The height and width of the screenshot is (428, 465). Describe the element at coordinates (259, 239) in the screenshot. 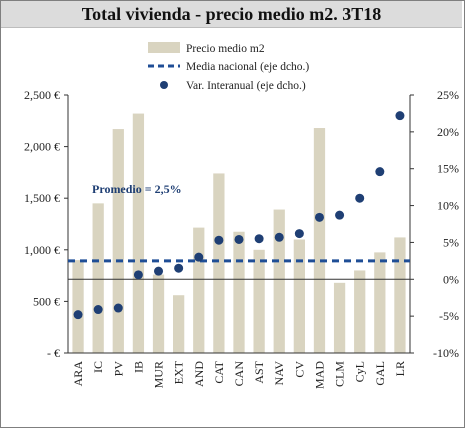

I see `point-AST` at that location.